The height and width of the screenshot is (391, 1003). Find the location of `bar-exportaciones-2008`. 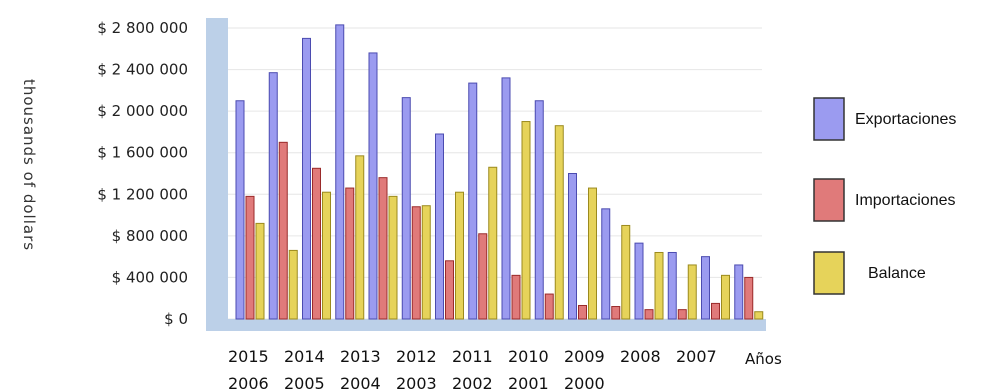

bar-exportaciones-2008 is located at coordinates (473, 201).